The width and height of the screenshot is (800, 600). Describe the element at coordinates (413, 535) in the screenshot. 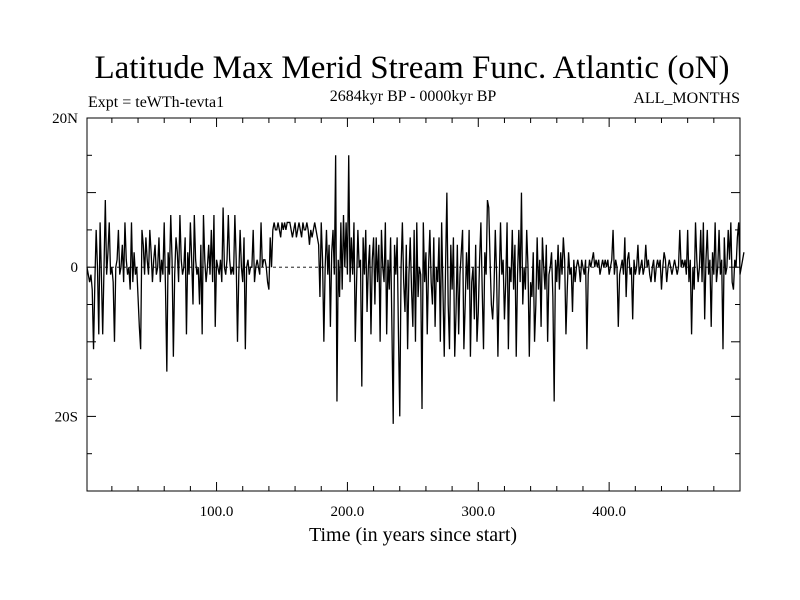

I see `x-axis-label: Time (in years since start)` at that location.